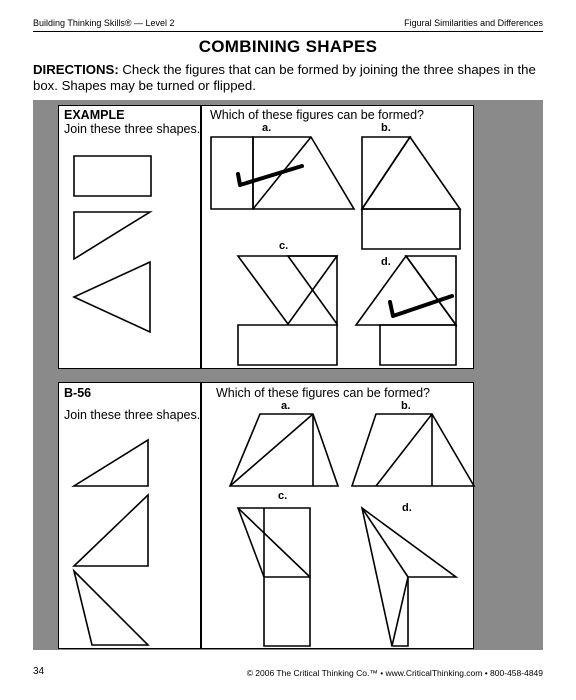  What do you see at coordinates (132, 129) in the screenshot?
I see `example-instruction: Join these three shapes.` at bounding box center [132, 129].